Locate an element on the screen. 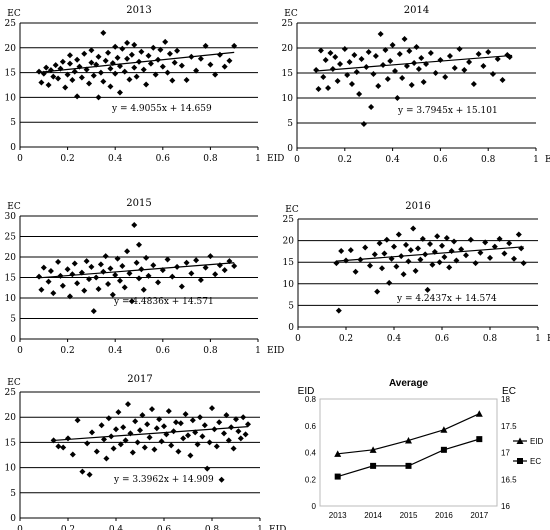  trend-equation: y = 4.2437x + 14.574 is located at coordinates (446, 299).